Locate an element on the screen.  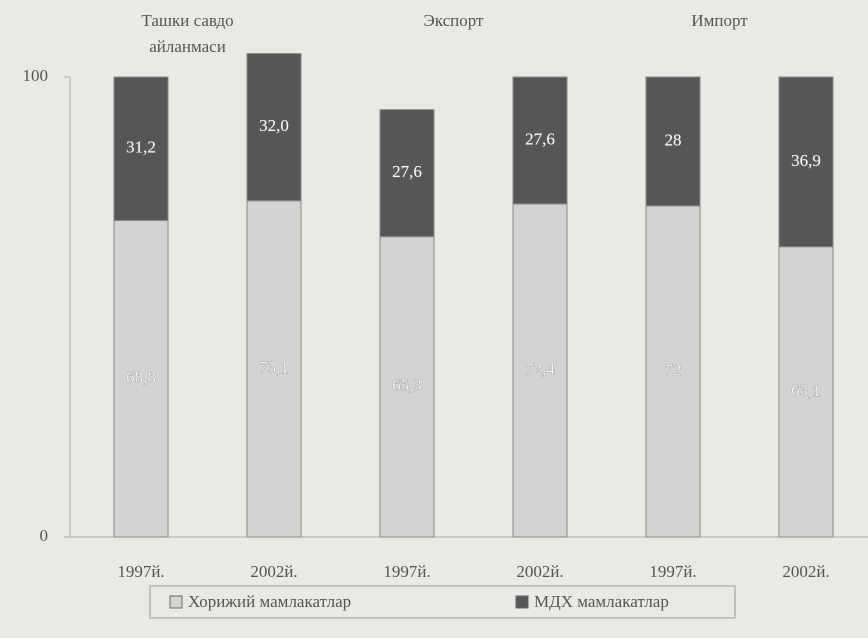
value-label: 28 is located at coordinates (673, 139).